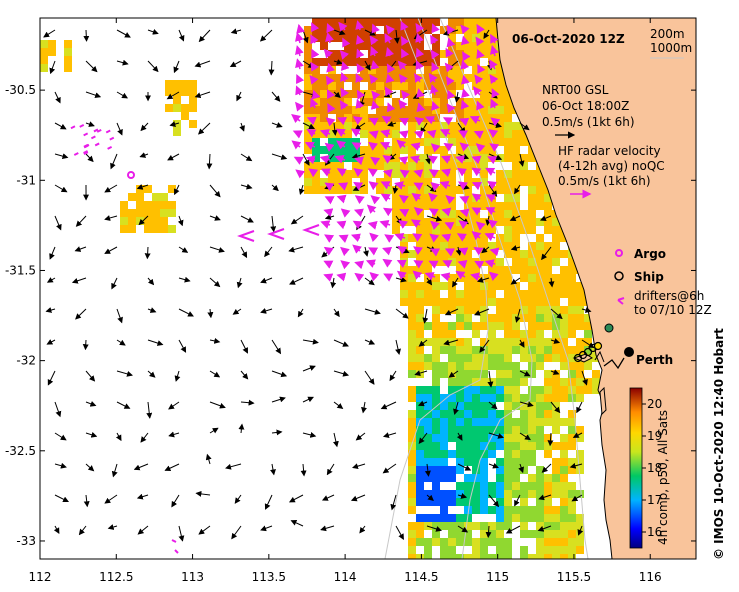  What do you see at coordinates (609, 328) in the screenshot?
I see `mooring-station` at bounding box center [609, 328].